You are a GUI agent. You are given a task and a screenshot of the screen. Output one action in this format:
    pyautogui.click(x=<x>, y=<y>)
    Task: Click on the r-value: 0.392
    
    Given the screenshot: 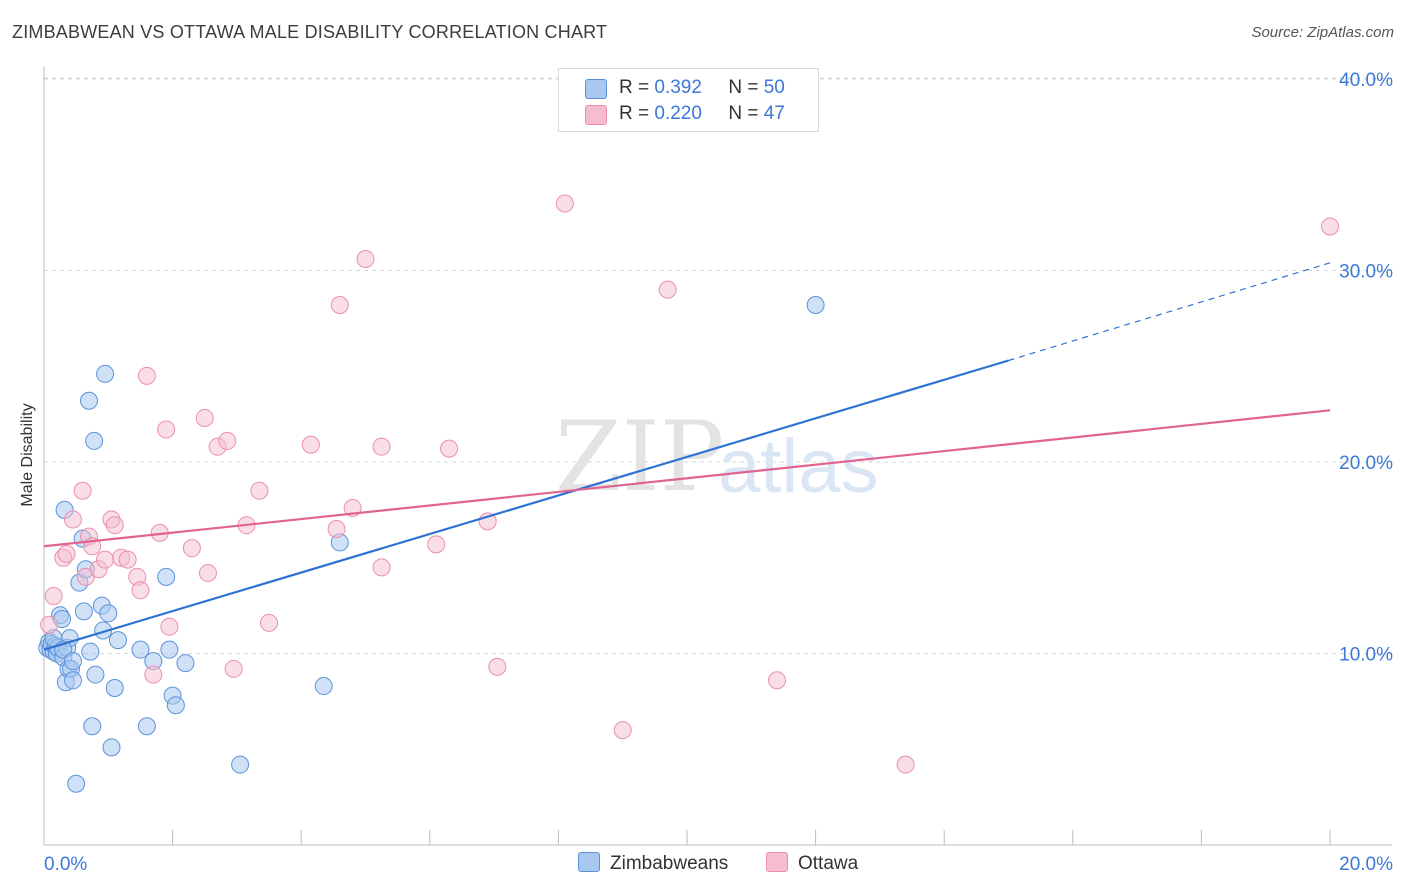 What is the action you would take?
    pyautogui.click(x=678, y=87)
    